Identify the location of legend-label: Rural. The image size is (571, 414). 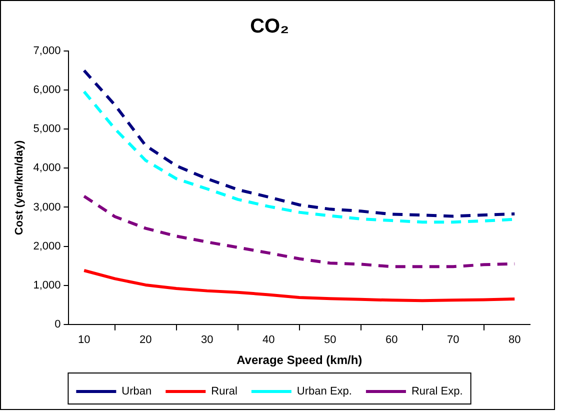
(224, 392).